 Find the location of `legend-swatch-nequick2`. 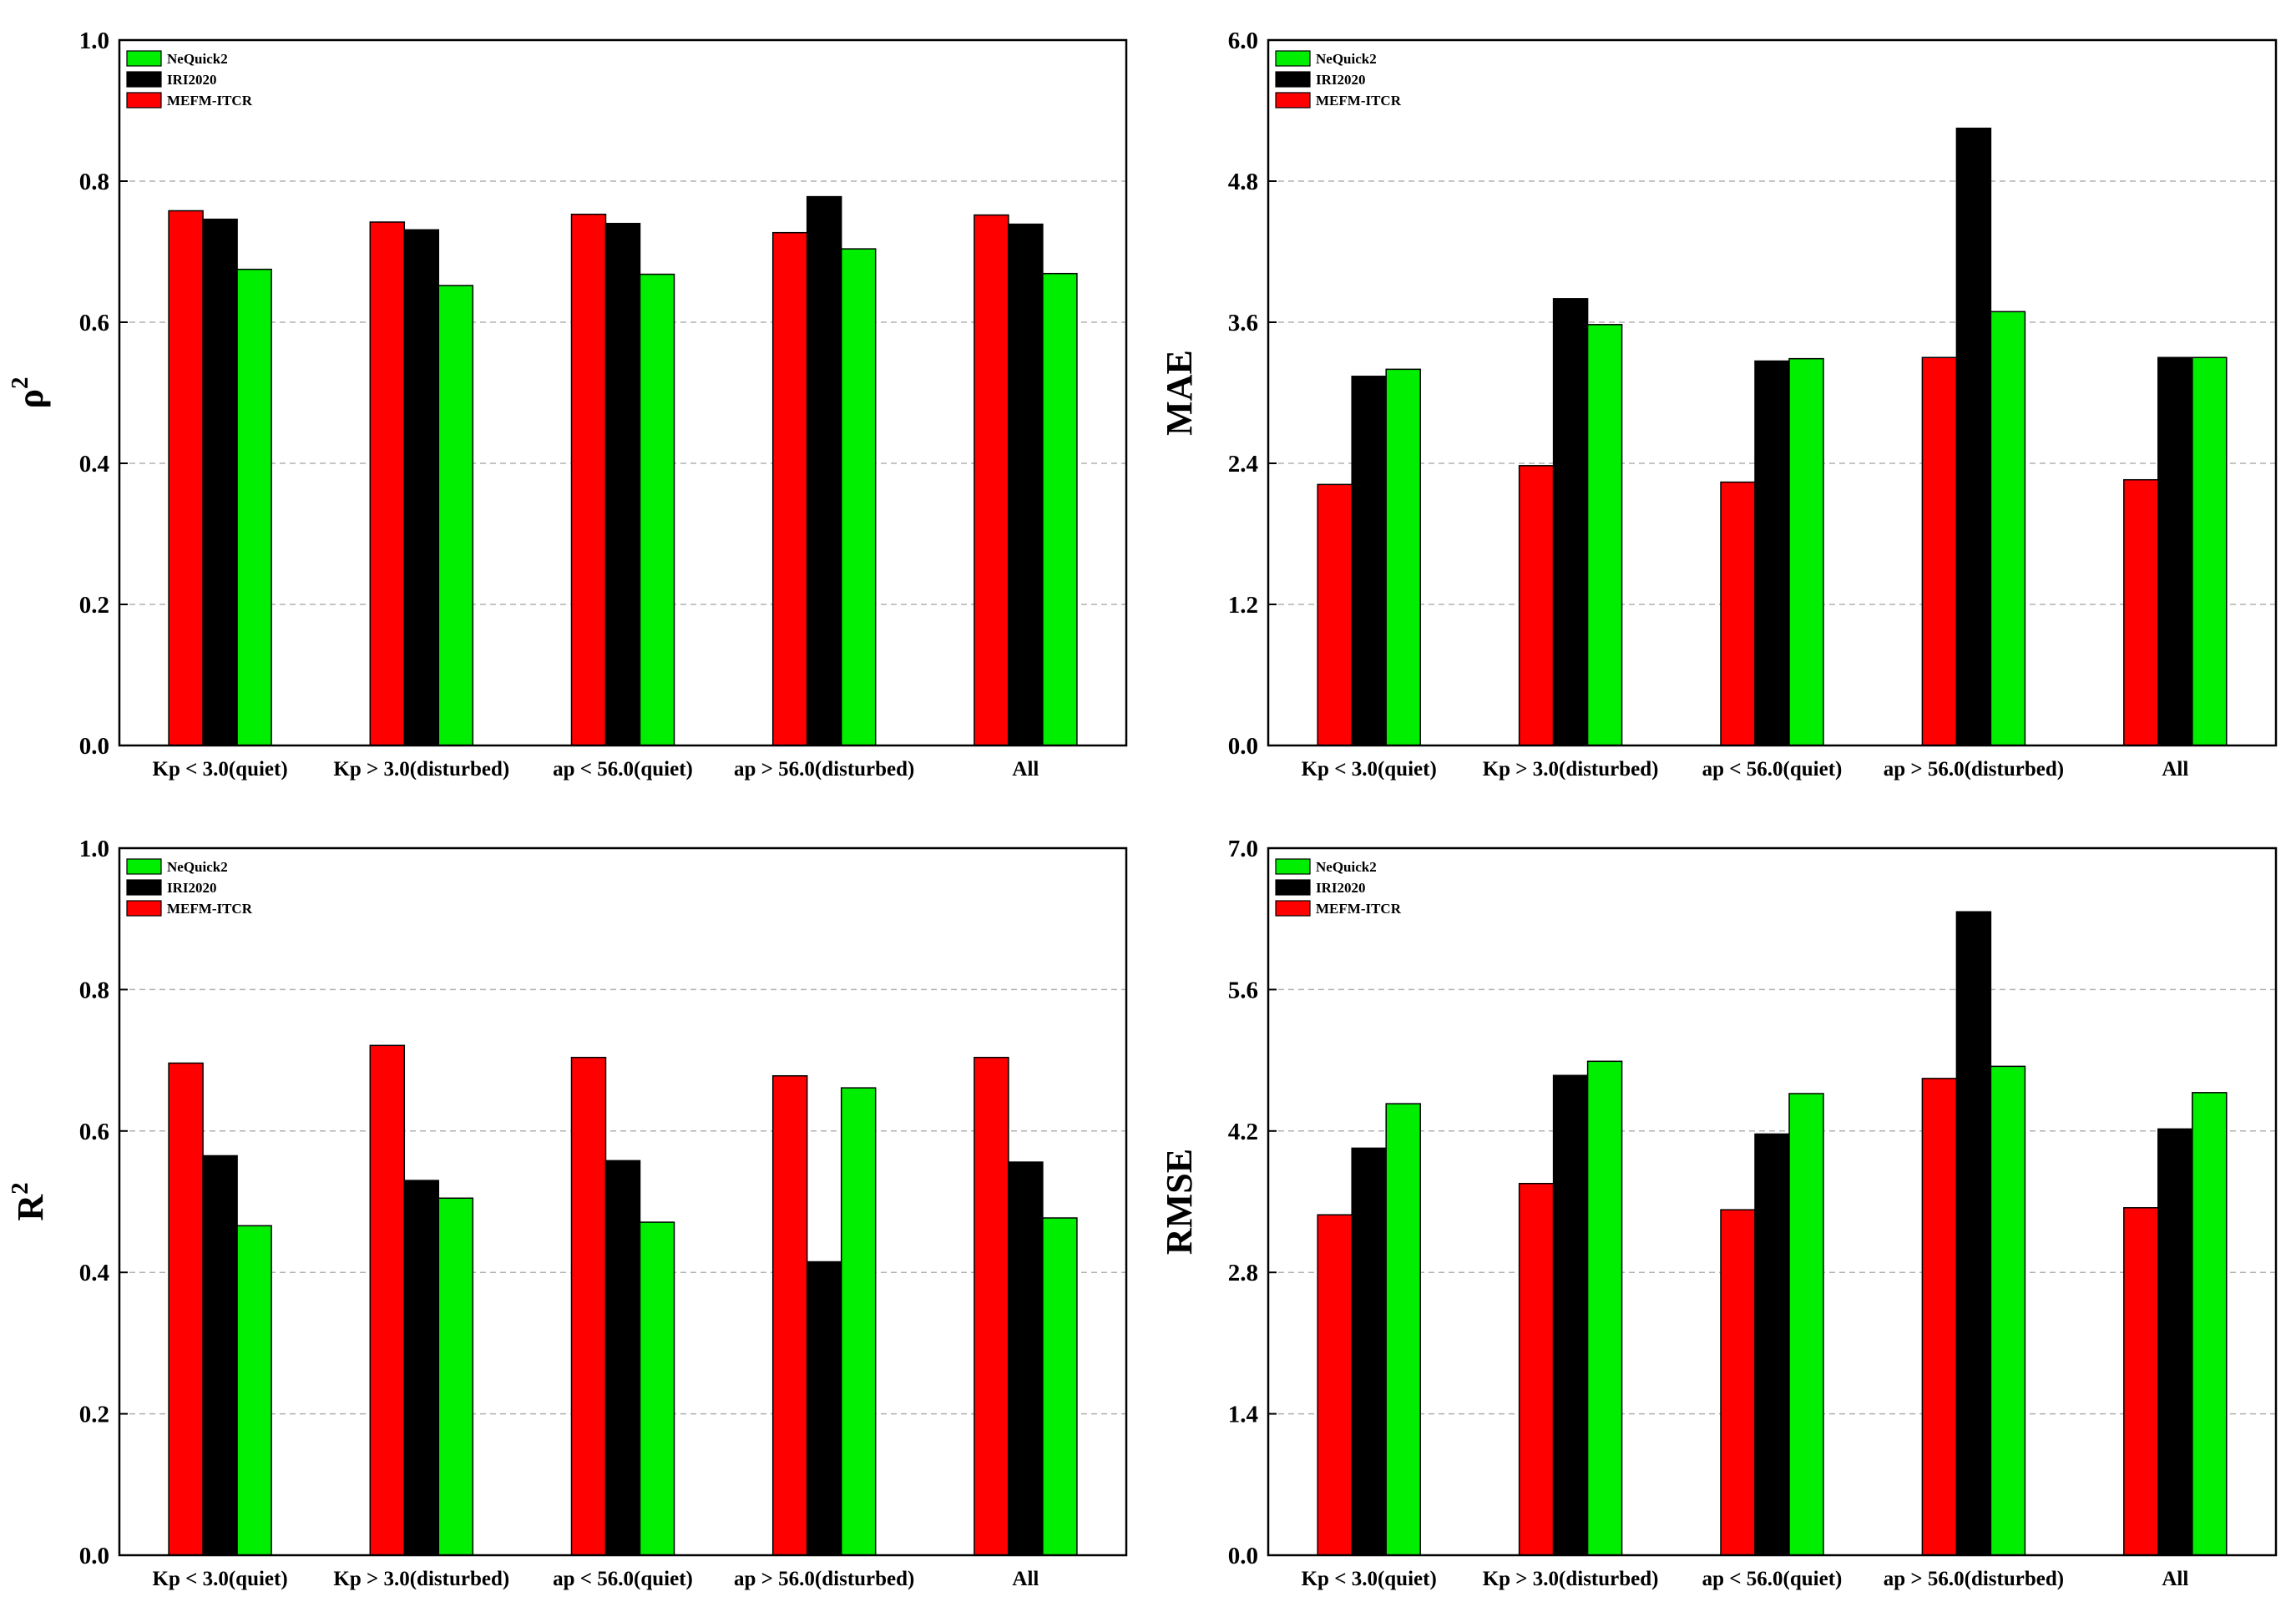

legend-swatch-nequick2 is located at coordinates (144, 866).